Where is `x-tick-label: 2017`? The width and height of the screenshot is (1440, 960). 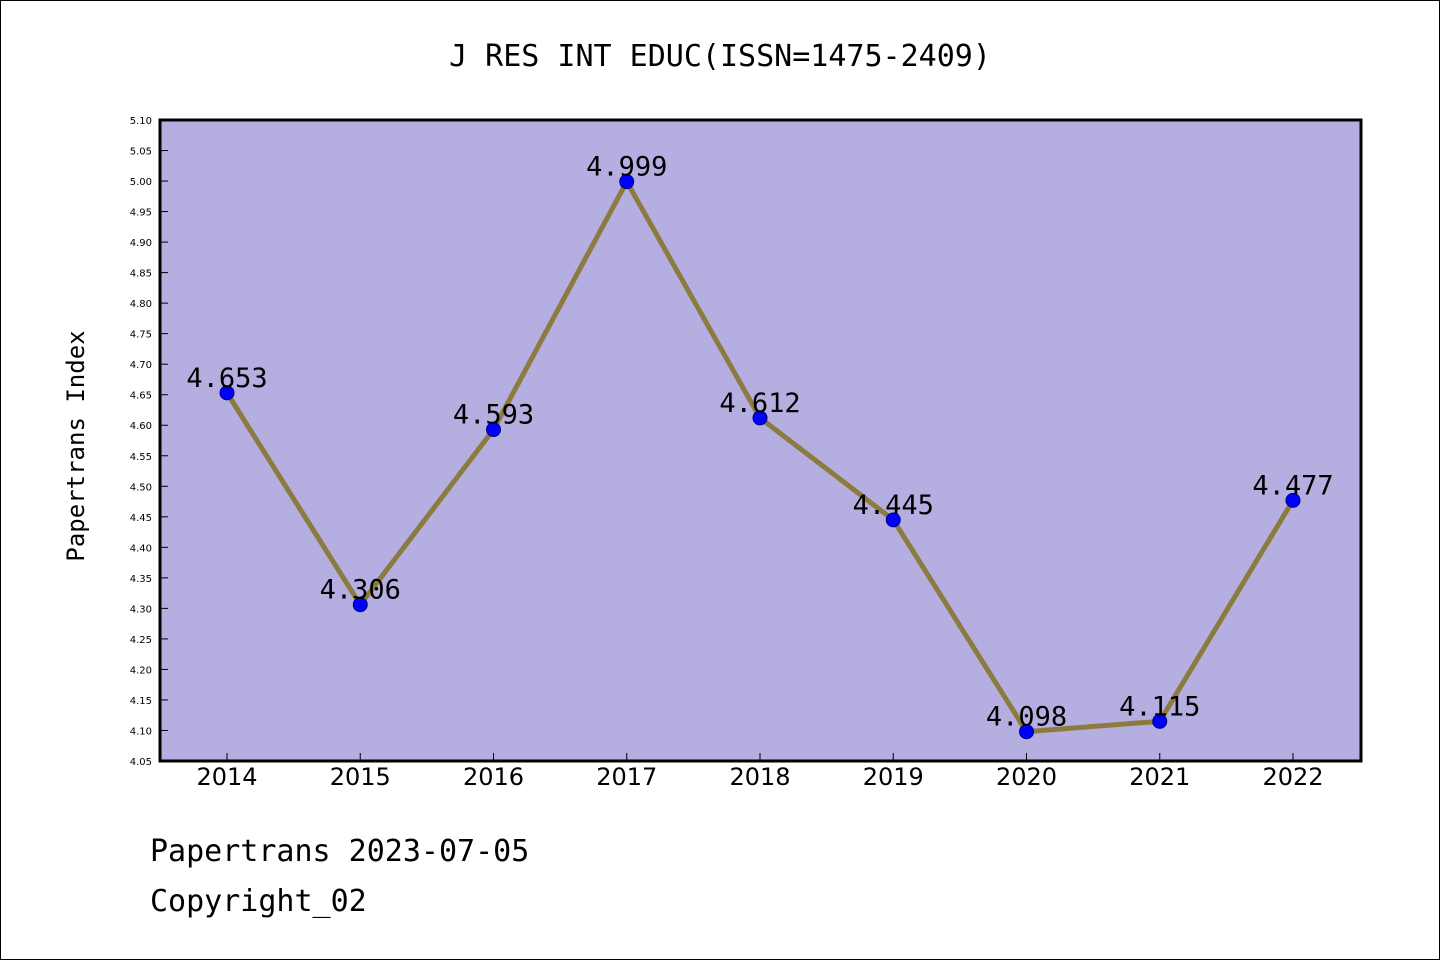
x-tick-label: 2017 is located at coordinates (626, 777).